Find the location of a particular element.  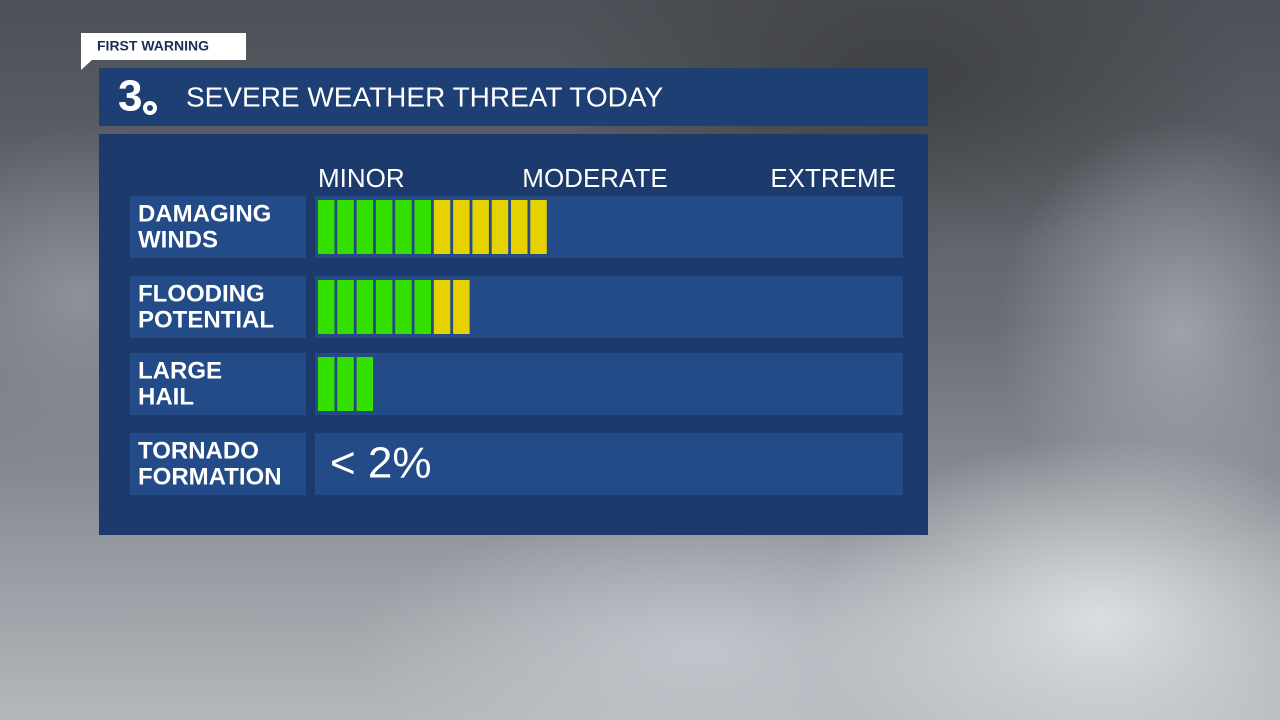

logo-pupil is located at coordinates (150, 108).